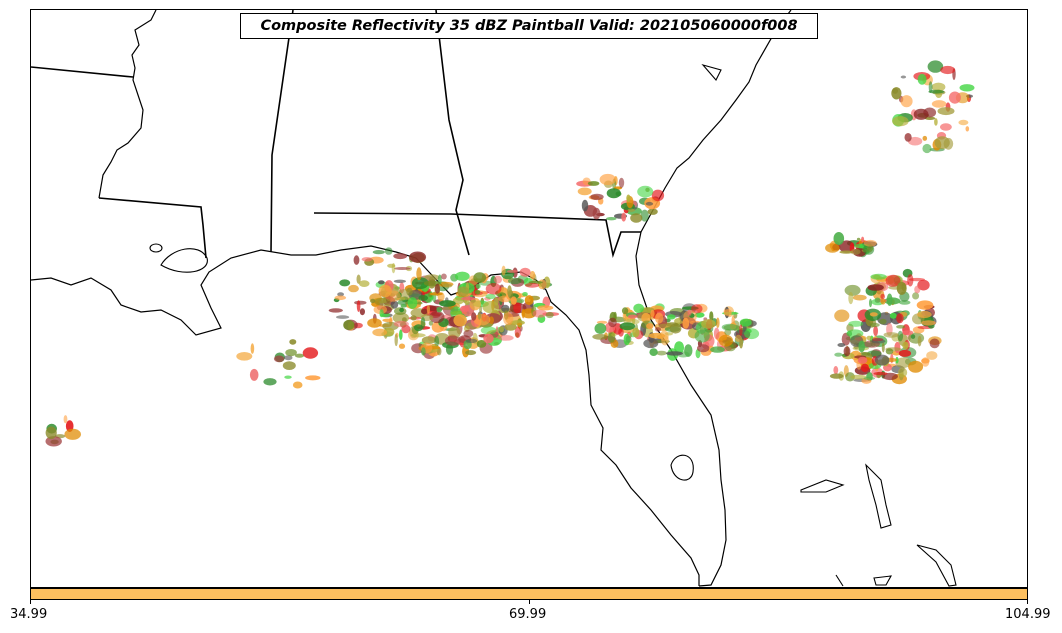 The height and width of the screenshot is (633, 1062). I want to click on bahamas-andros, so click(822, 486).